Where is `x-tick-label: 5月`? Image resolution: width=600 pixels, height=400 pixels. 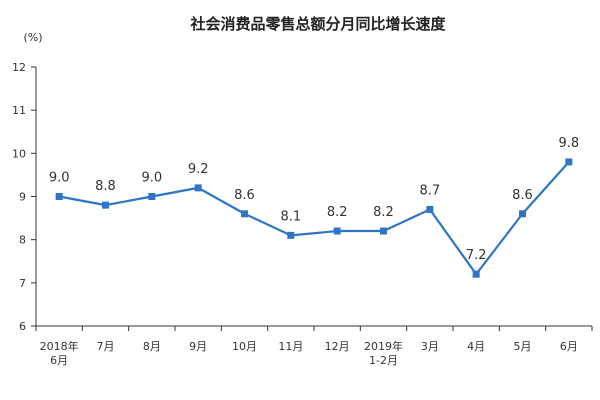 x-tick-label: 5月 is located at coordinates (523, 346).